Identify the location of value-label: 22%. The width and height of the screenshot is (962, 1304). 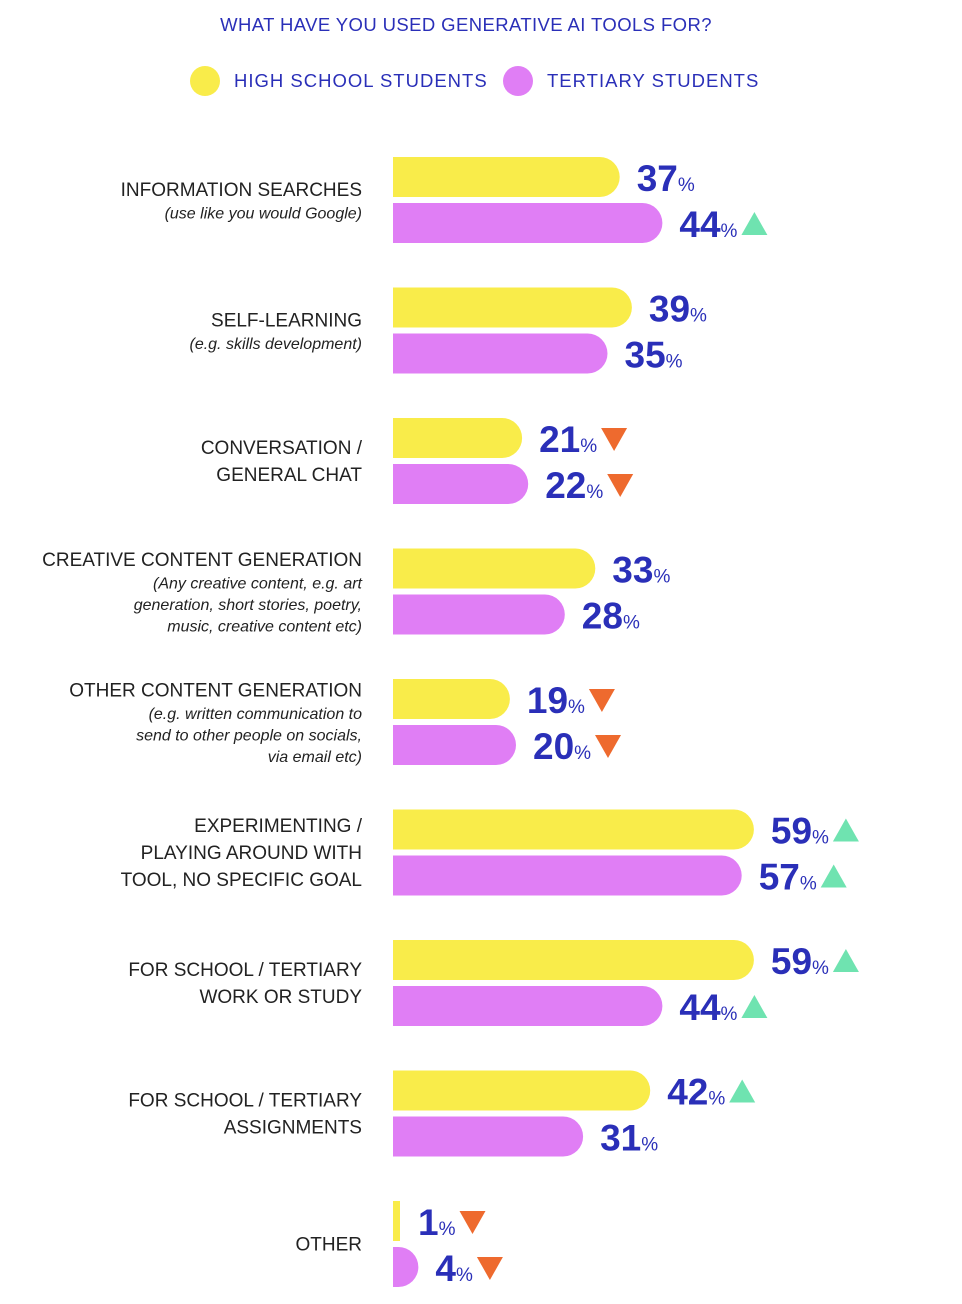
(574, 485).